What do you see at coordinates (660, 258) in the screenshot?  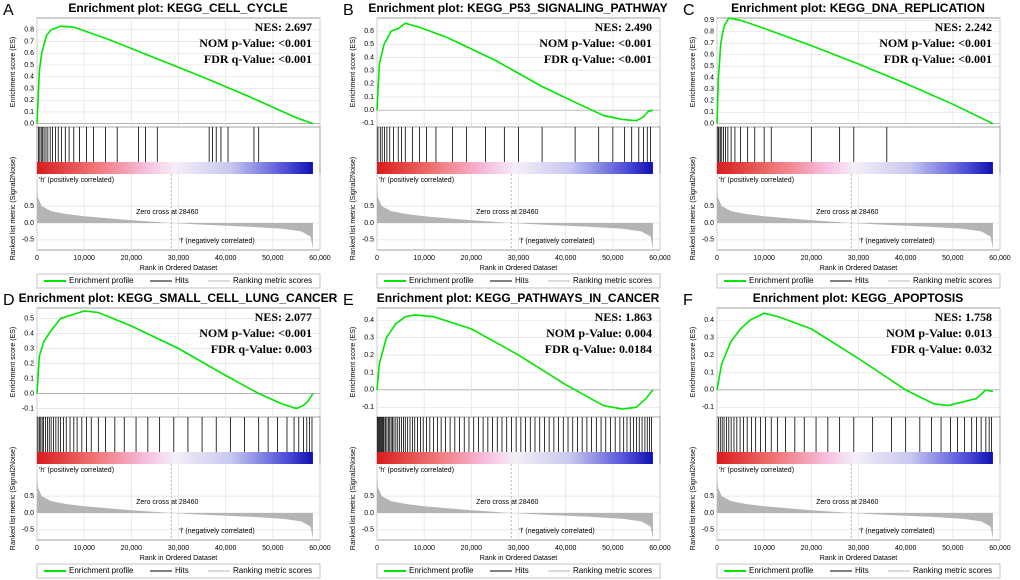 I see `x-tick-label: 60,000` at bounding box center [660, 258].